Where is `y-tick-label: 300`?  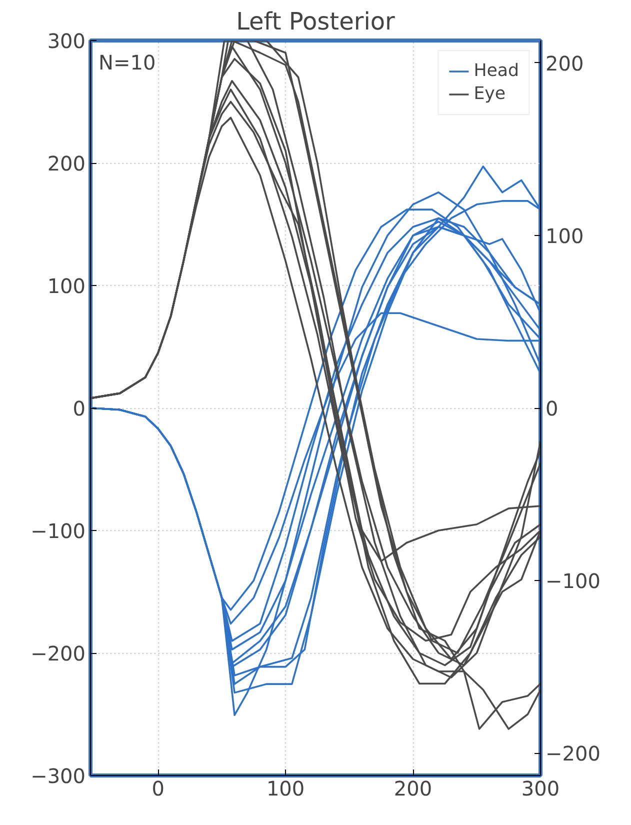
y-tick-label: 300 is located at coordinates (66, 41).